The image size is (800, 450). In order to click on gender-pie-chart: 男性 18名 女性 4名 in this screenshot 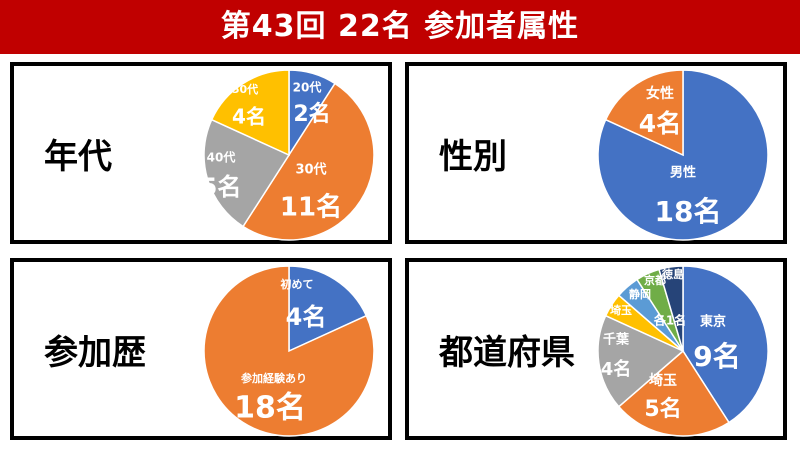, I will do `click(683, 155)`.